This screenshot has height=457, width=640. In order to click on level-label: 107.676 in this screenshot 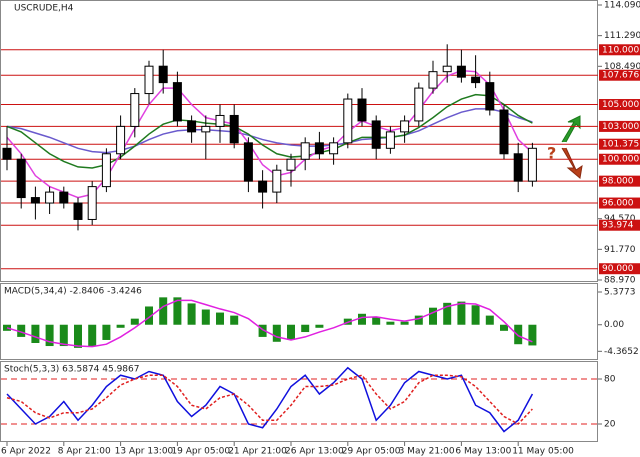, I will do `click(620, 76)`.